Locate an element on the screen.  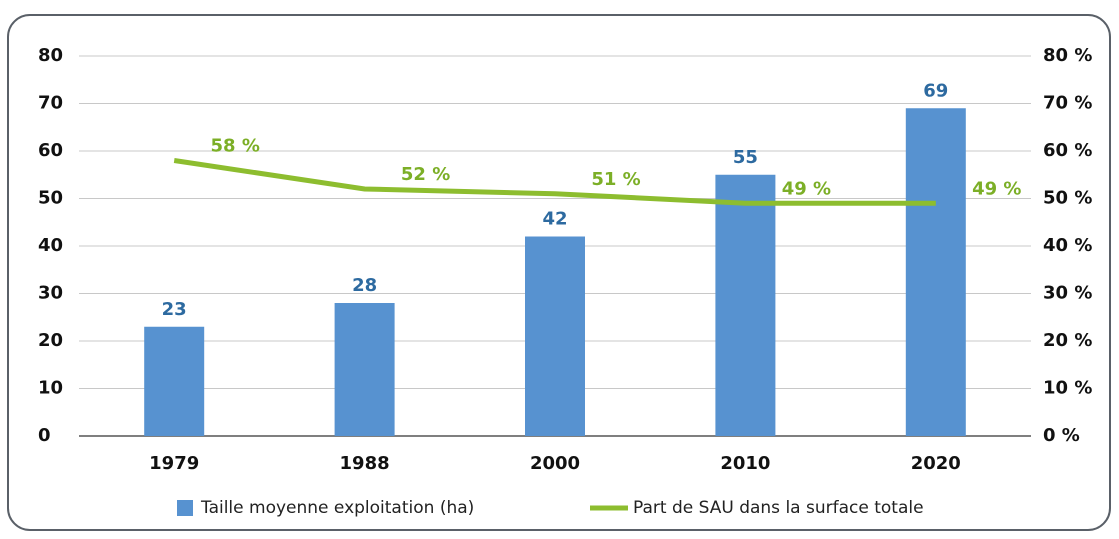
legend-swatch is located at coordinates (185, 508).